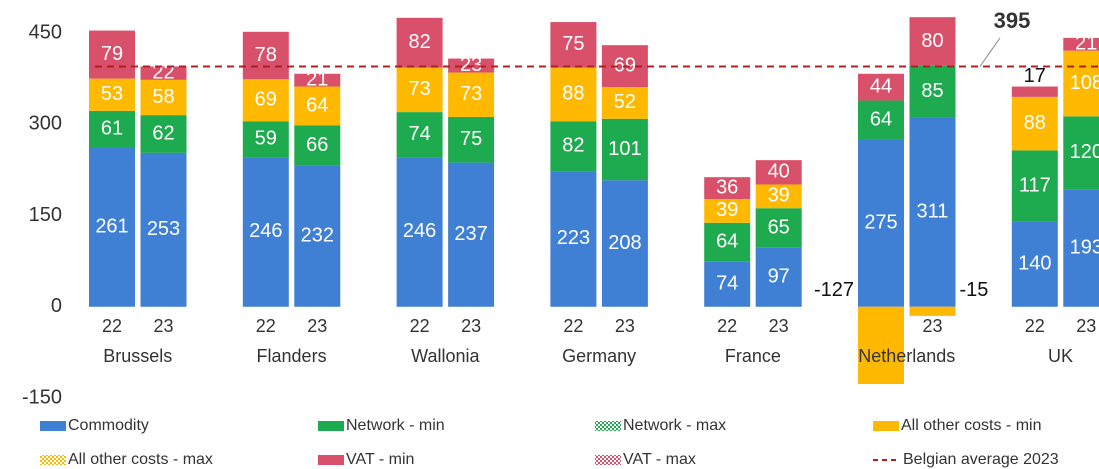 This screenshot has width=1099, height=469. What do you see at coordinates (727, 284) in the screenshot?
I see `data-label: 74` at bounding box center [727, 284].